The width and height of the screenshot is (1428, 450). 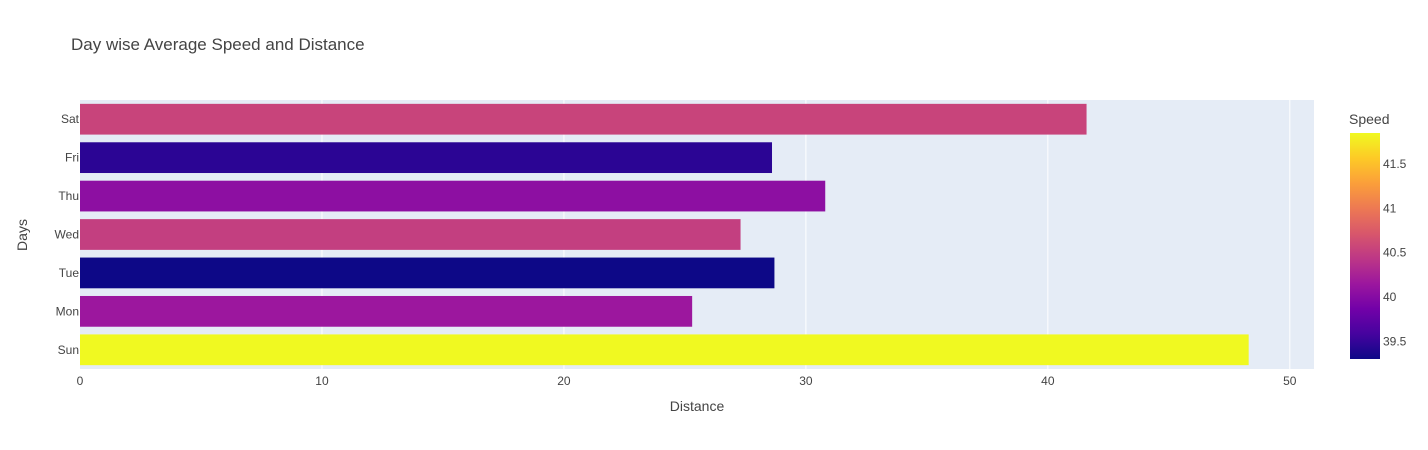 I want to click on chart-title: Day wise Average Speed and Distance, so click(x=218, y=44).